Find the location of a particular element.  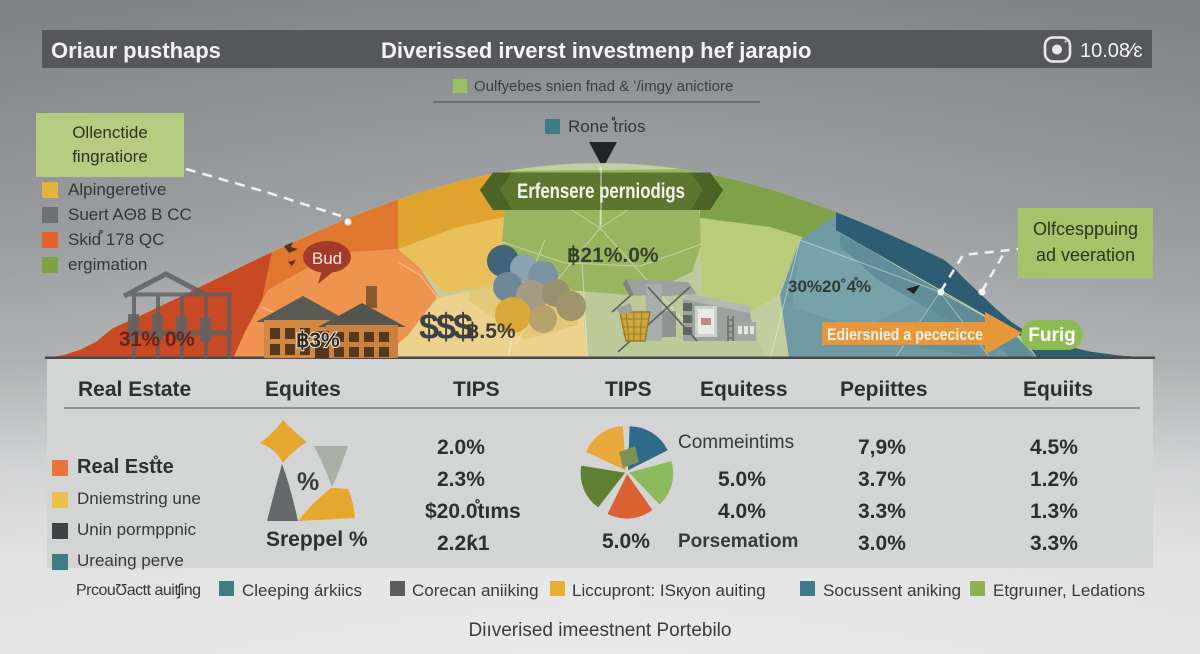

svg-text: Bud is located at coordinates (327, 258).